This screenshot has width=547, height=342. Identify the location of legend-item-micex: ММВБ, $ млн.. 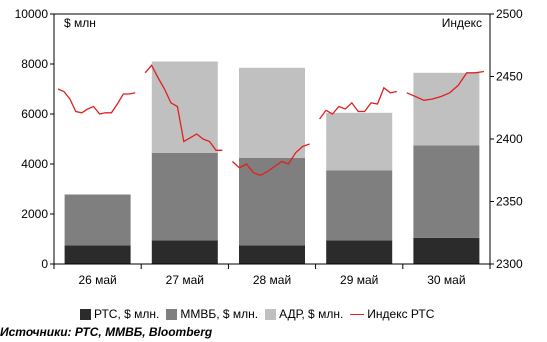
(212, 314).